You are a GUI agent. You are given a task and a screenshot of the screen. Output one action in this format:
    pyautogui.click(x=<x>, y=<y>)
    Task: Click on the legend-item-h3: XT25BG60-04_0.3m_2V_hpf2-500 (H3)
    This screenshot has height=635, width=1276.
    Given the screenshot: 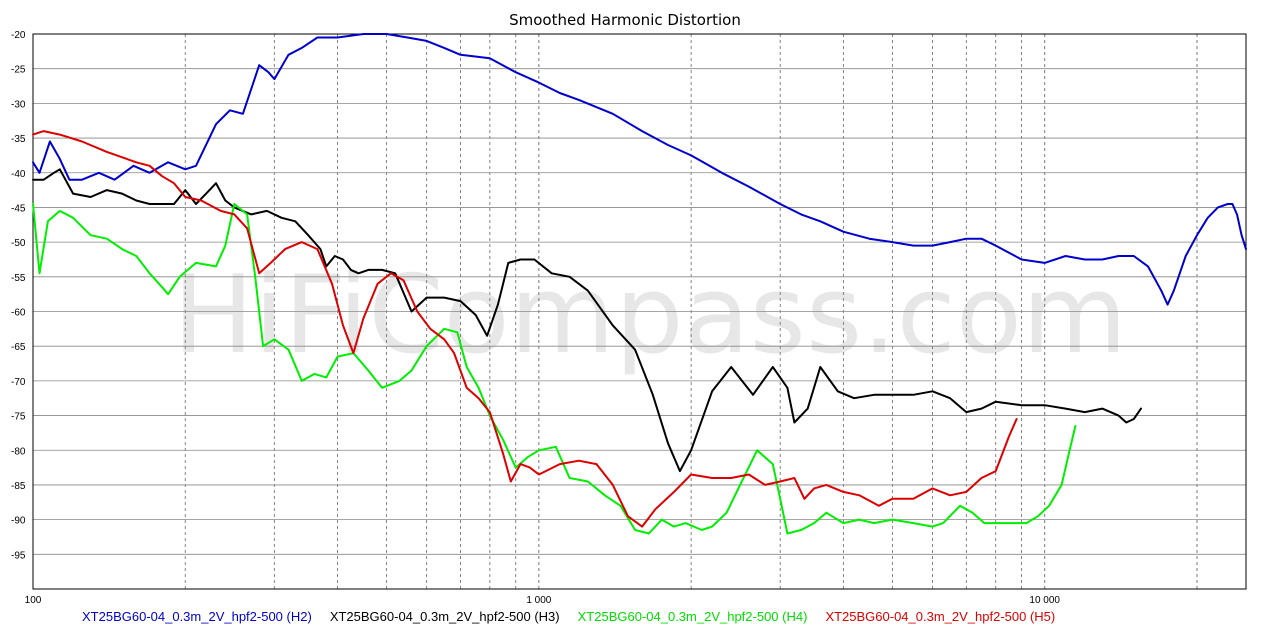 What is the action you would take?
    pyautogui.click(x=444, y=616)
    